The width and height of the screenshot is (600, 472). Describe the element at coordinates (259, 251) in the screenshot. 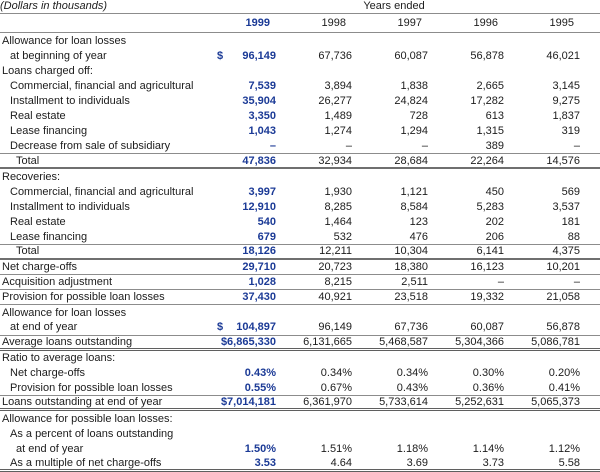

I see `value-cell: 18,126` at that location.